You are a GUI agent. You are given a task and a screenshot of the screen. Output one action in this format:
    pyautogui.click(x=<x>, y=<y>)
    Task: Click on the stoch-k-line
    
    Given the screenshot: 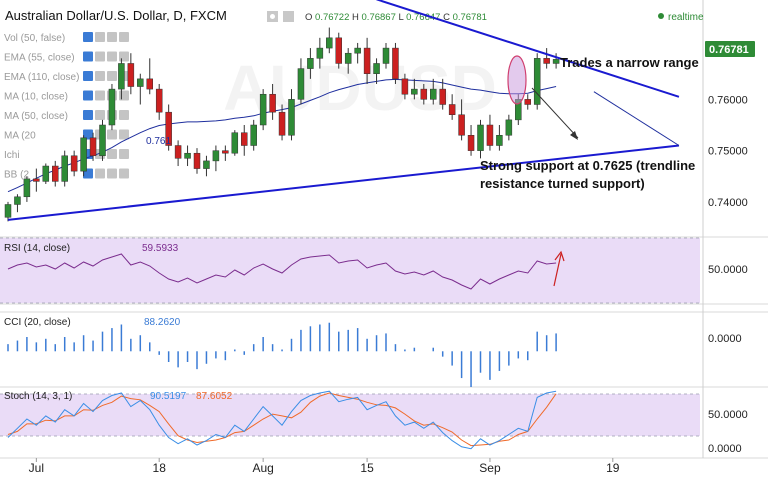 What is the action you would take?
    pyautogui.click(x=282, y=420)
    